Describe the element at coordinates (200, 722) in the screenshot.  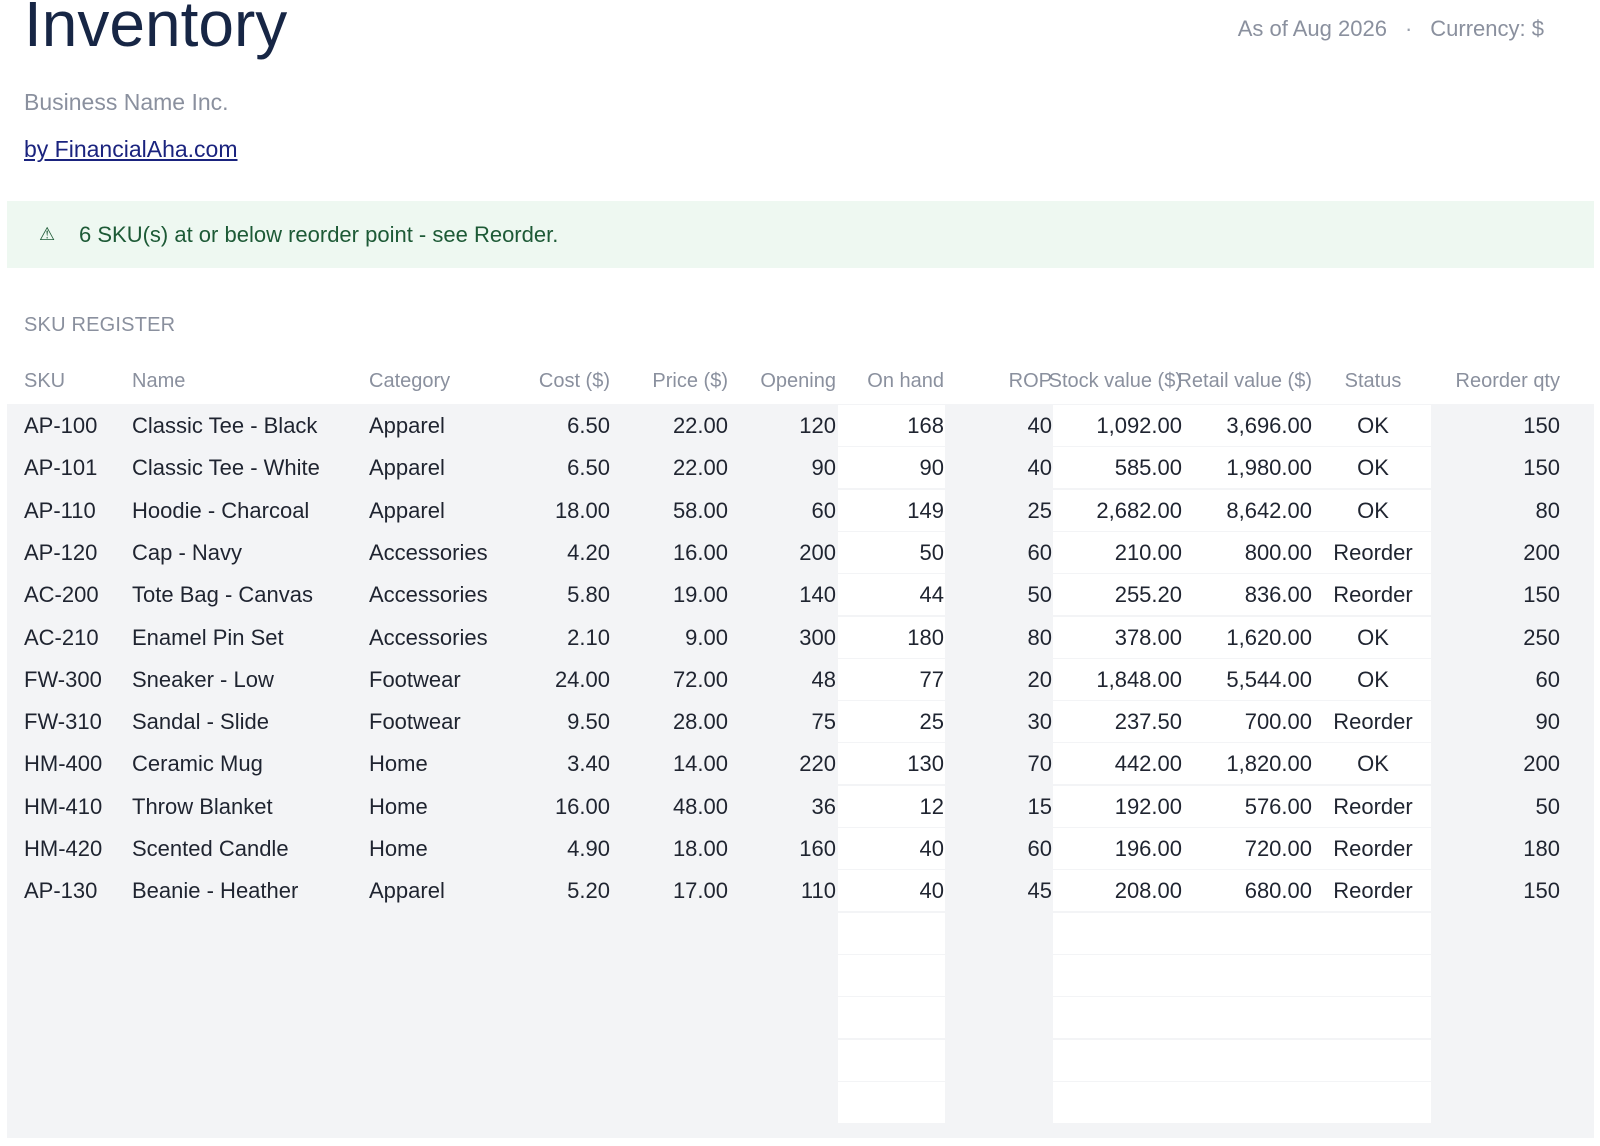
I see `cell-name: Sandal - Slide` at that location.